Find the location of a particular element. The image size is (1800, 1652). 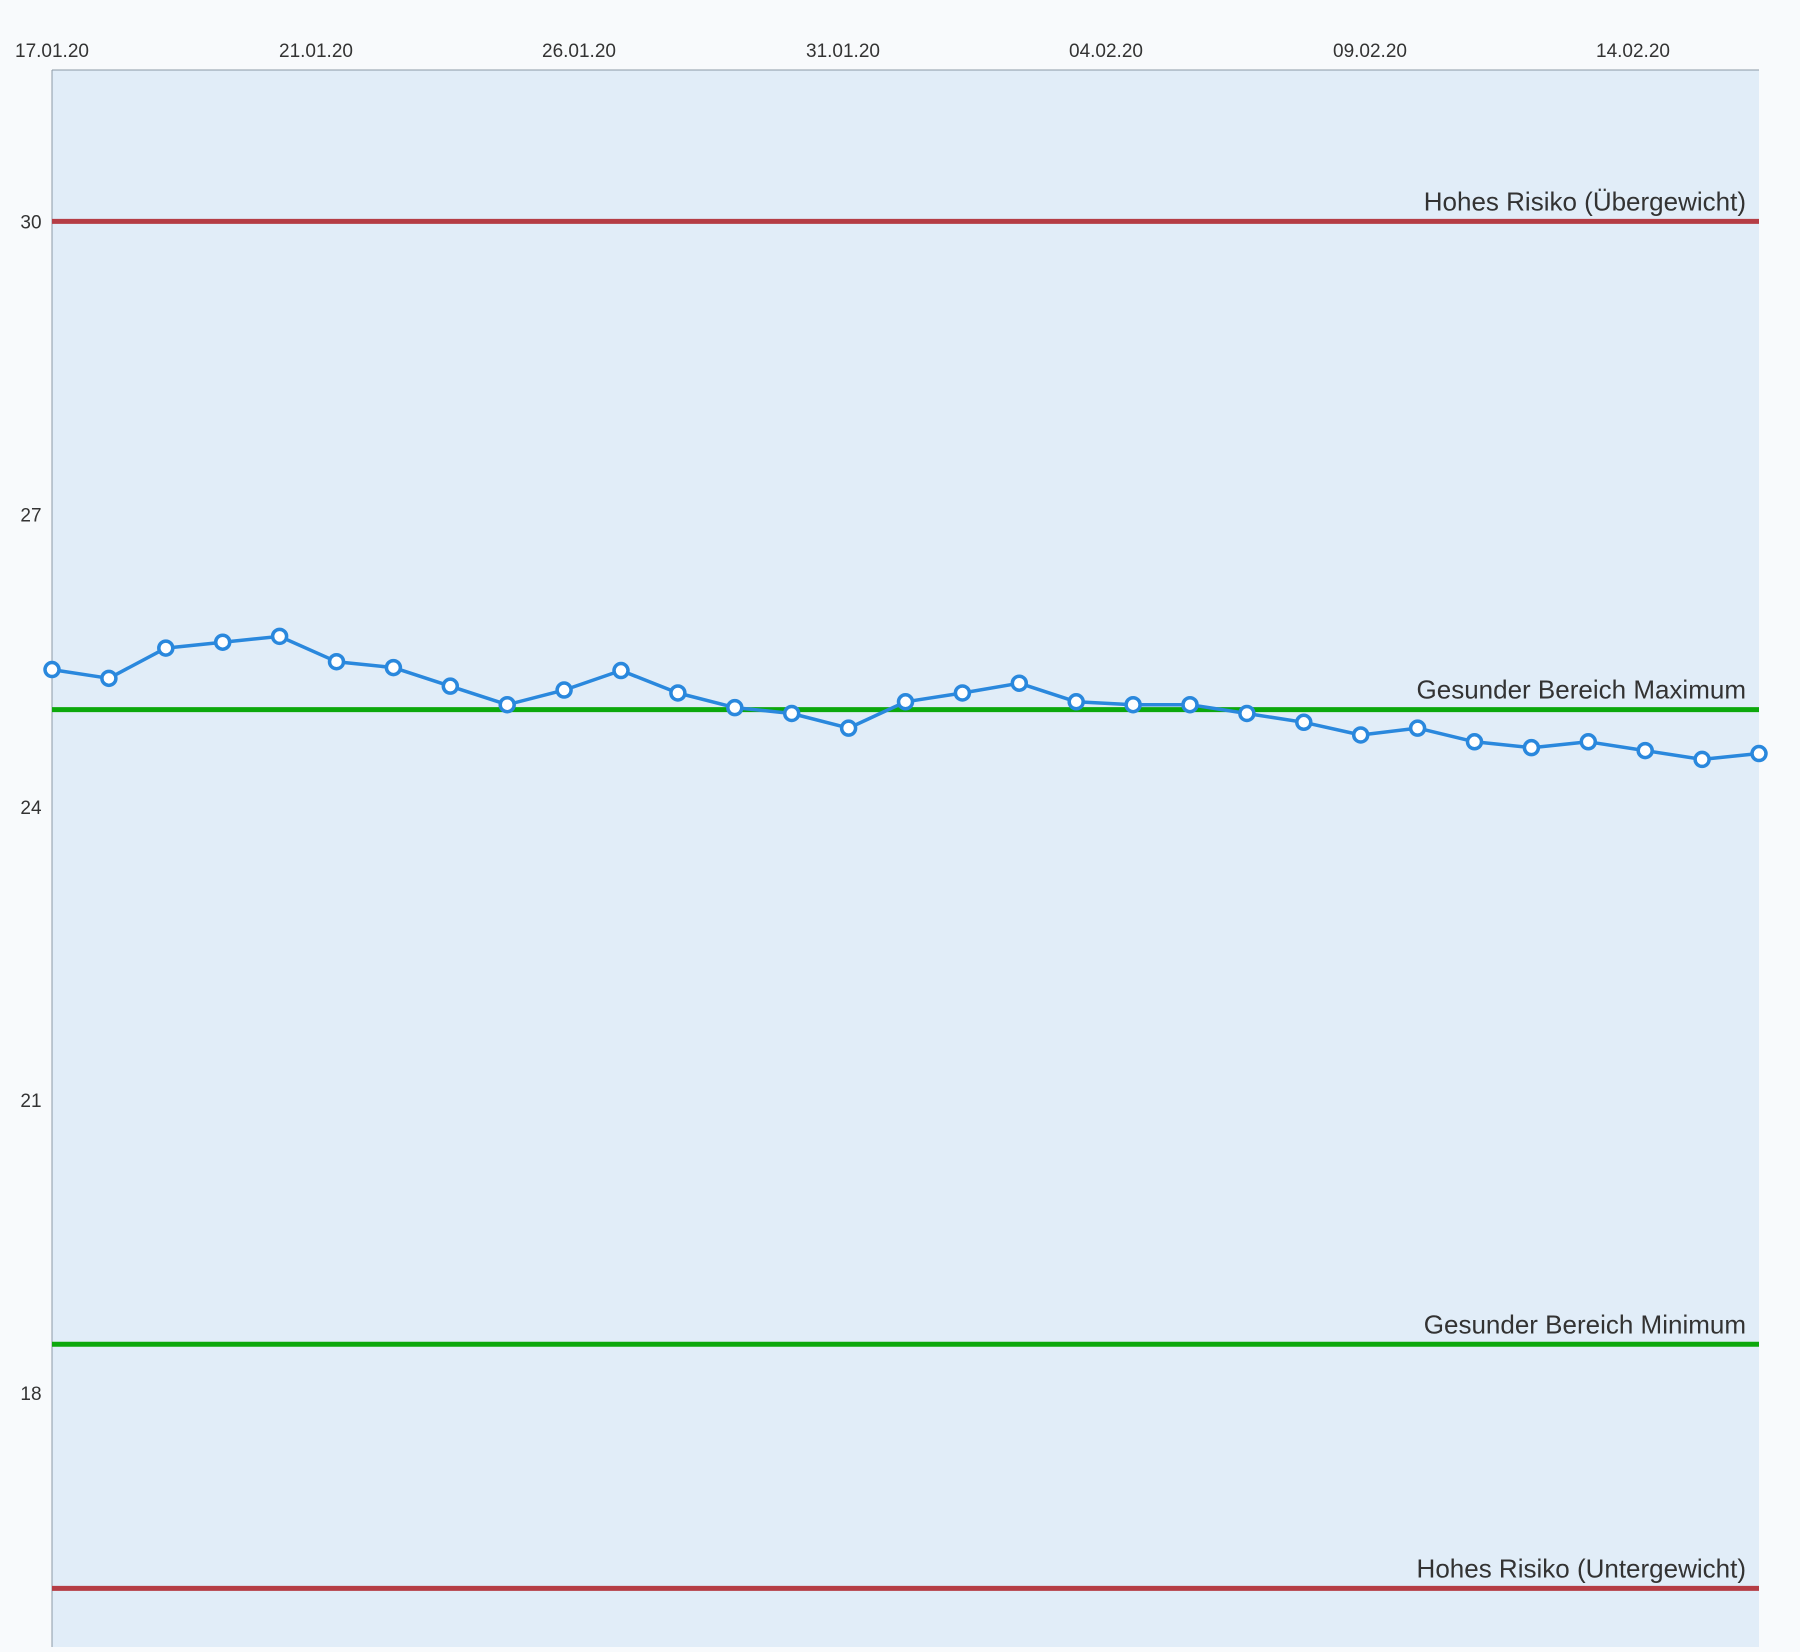

reference-line-label: Hohes Risiko (Untergewicht) is located at coordinates (1581, 1568).